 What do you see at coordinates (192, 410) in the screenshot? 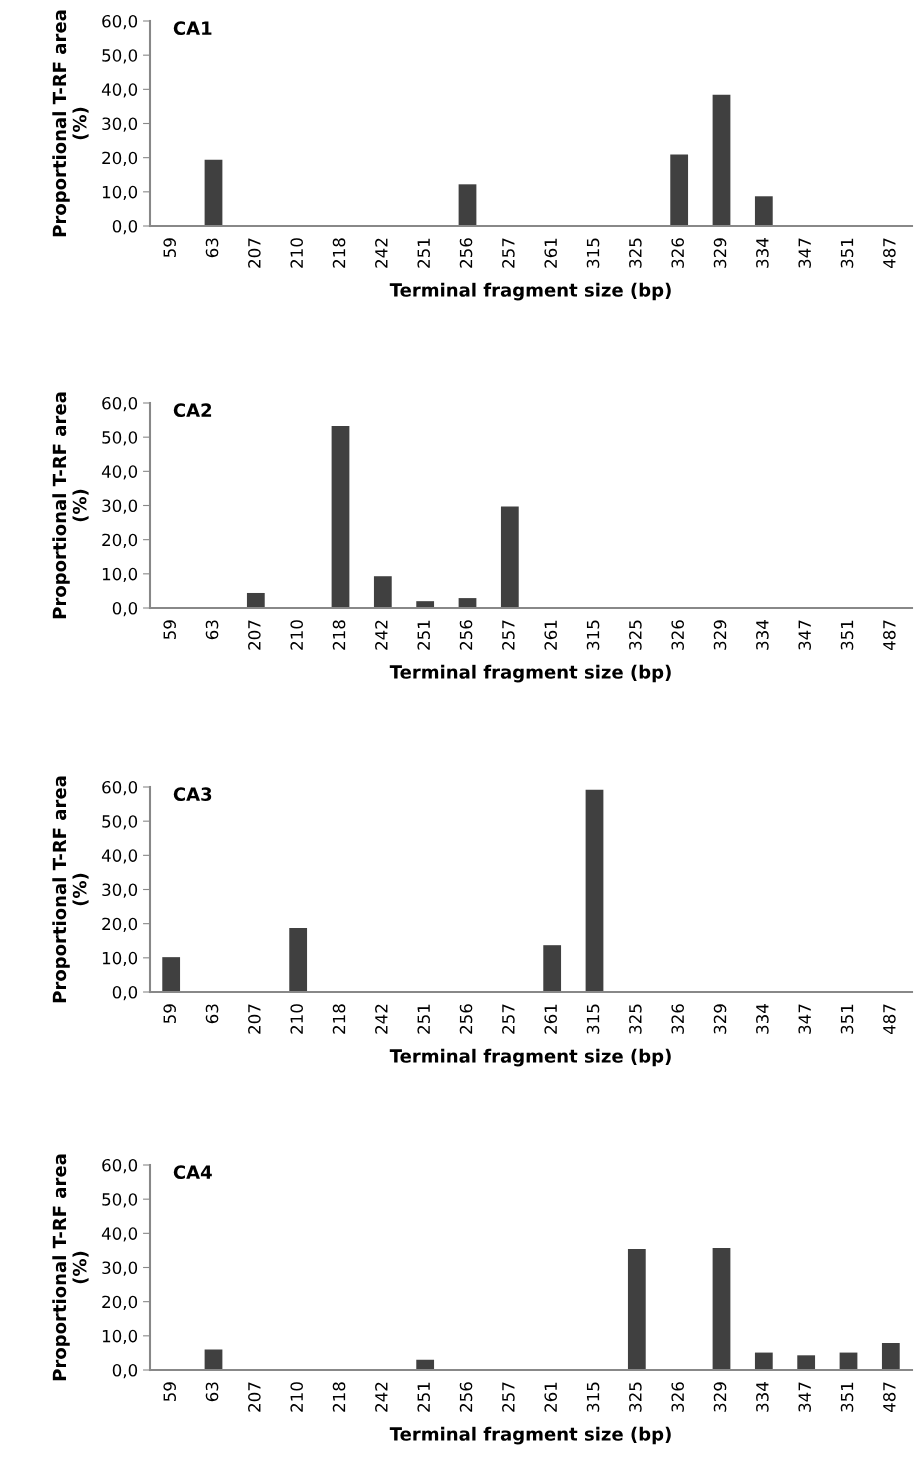
I see `chart-title: CA2` at bounding box center [192, 410].